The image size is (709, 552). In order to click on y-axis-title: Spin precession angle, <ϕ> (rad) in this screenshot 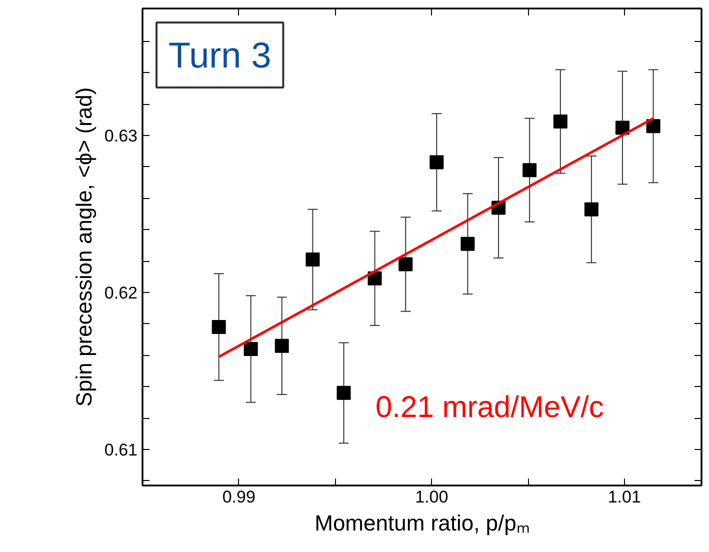, I will do `click(83, 247)`.